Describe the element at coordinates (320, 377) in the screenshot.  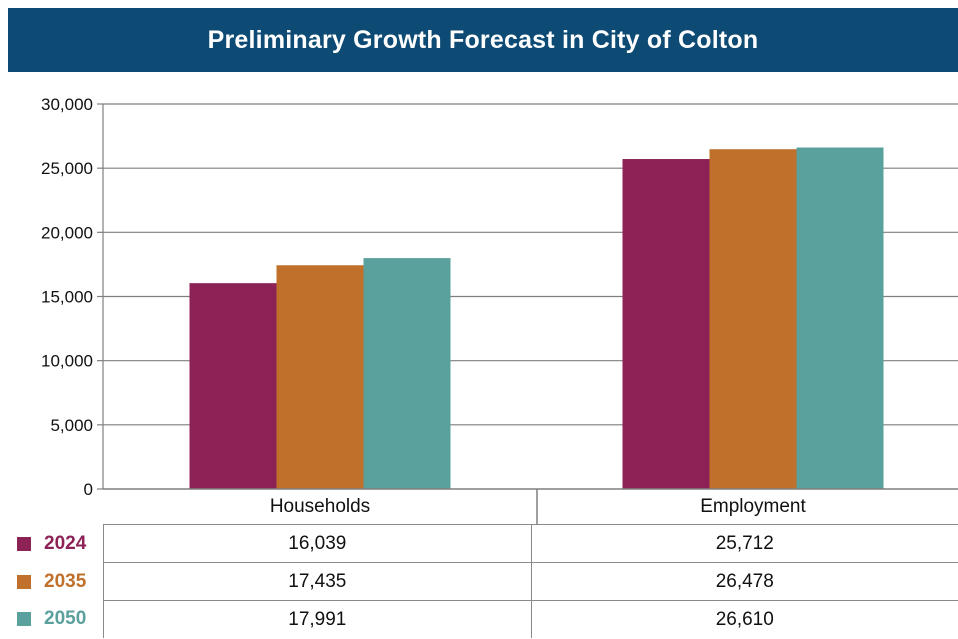
I see `bar-households-2035` at that location.